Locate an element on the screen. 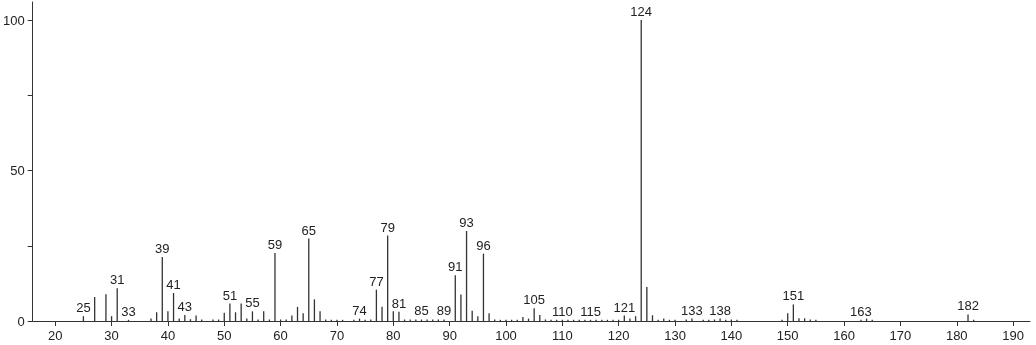 This screenshot has height=345, width=1036. annotation: 133 is located at coordinates (692, 310).